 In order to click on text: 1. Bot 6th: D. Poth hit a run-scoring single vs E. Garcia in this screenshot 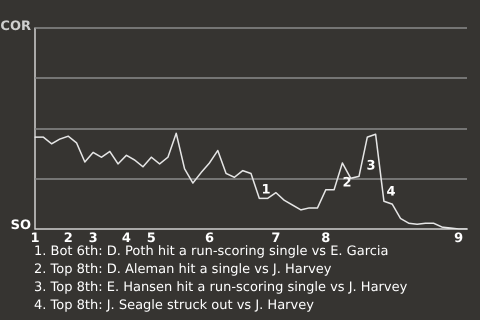, I will do `click(211, 251)`.